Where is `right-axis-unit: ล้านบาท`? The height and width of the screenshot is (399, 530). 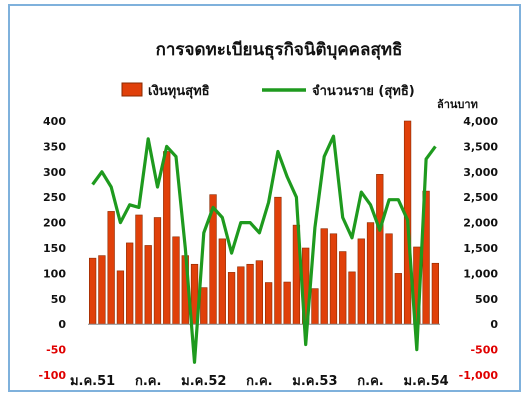
right-axis-unit: ล้านบาท is located at coordinates (457, 104).